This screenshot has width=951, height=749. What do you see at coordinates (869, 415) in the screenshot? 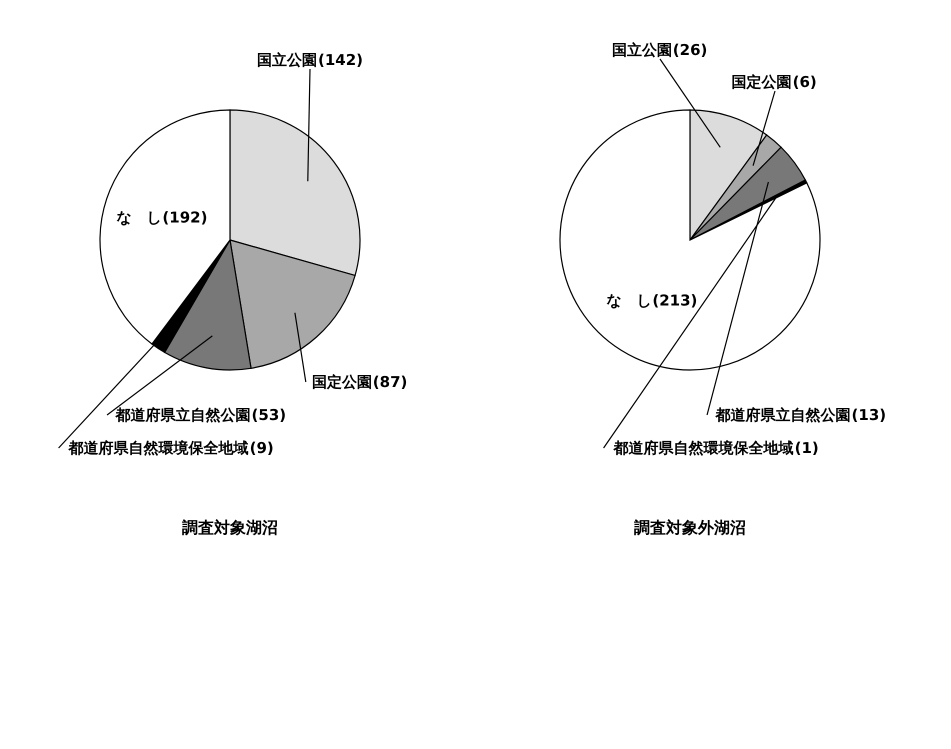
I see `data-label: (13)` at bounding box center [869, 415].